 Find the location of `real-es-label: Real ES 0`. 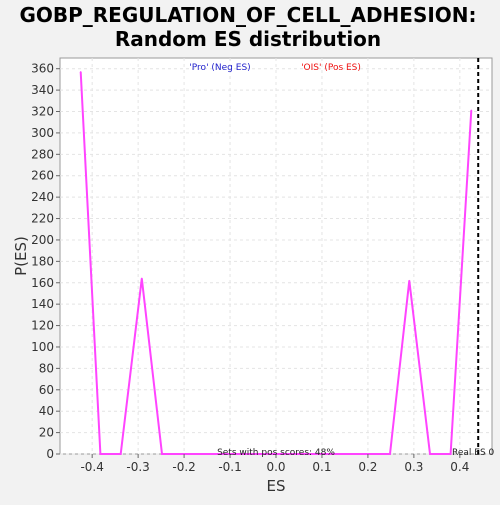

real-es-label: Real ES 0 is located at coordinates (473, 453).